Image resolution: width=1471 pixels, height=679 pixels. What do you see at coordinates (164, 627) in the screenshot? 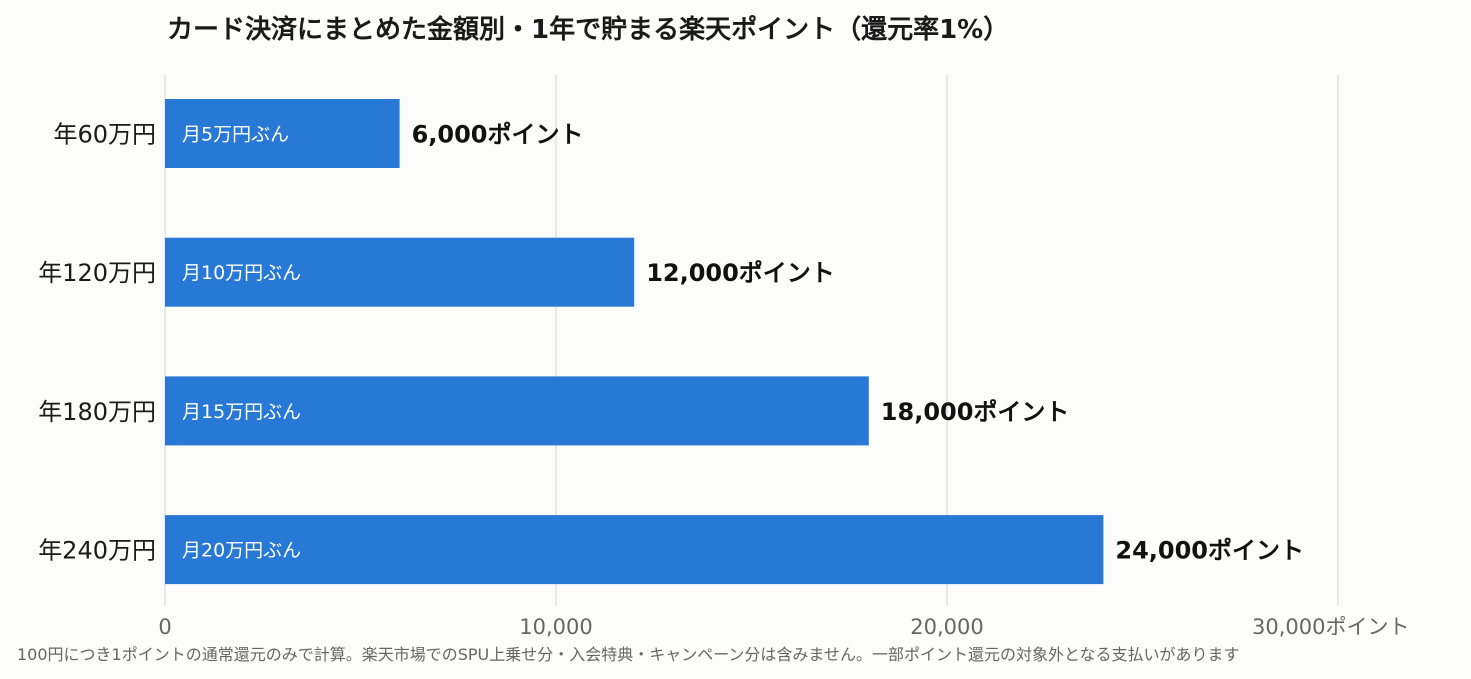
I see `x-tick-label: 0` at bounding box center [164, 627].